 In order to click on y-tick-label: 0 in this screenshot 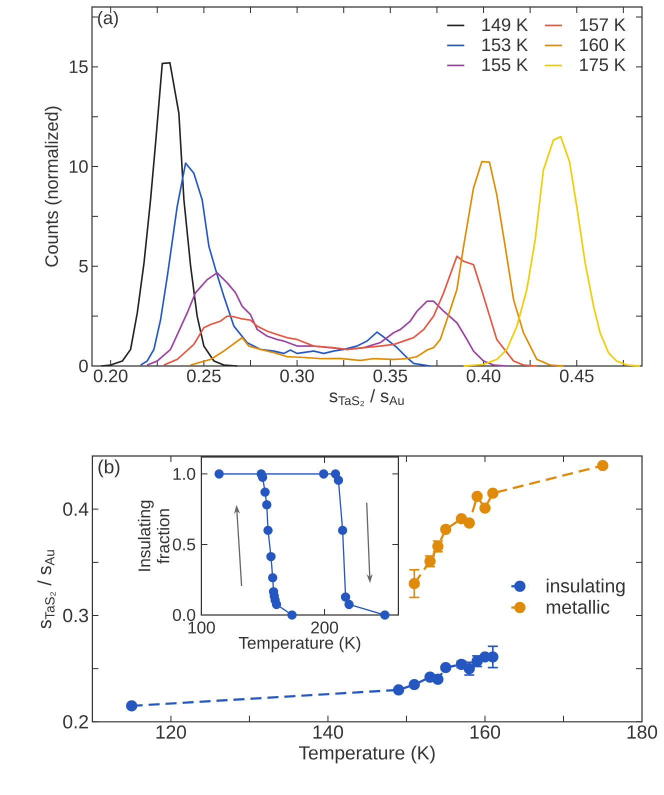, I will do `click(83, 366)`.